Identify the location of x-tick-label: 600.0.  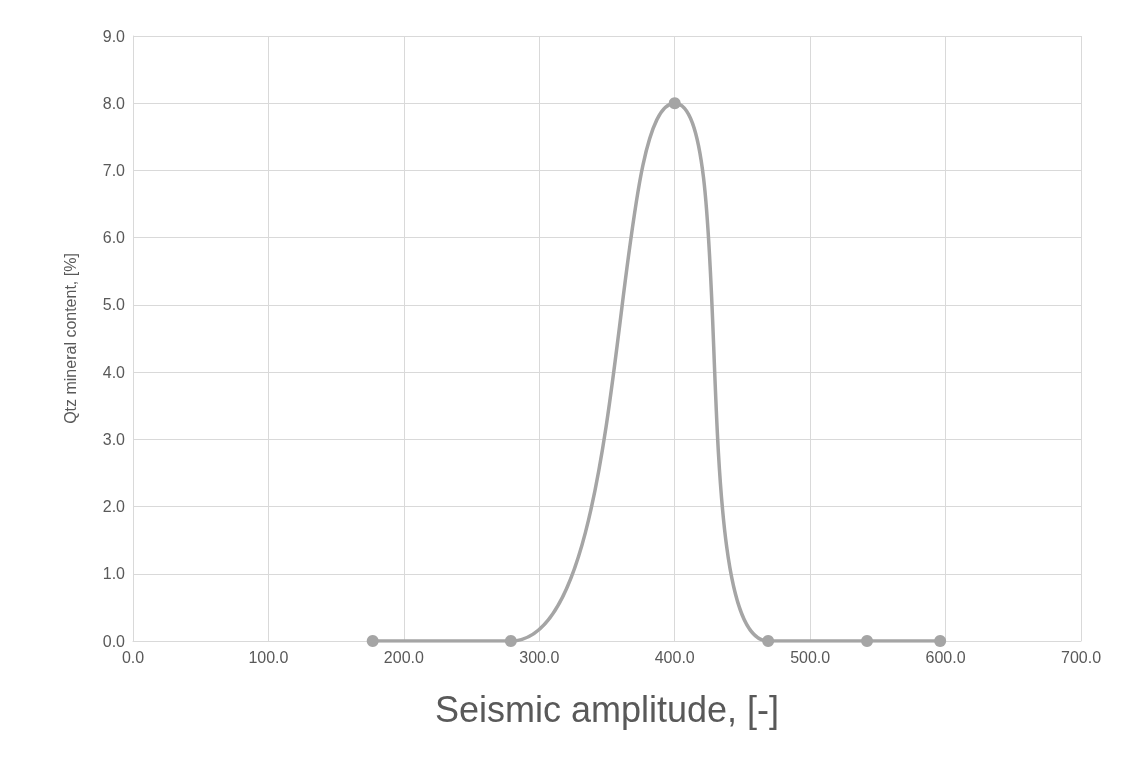
(945, 657).